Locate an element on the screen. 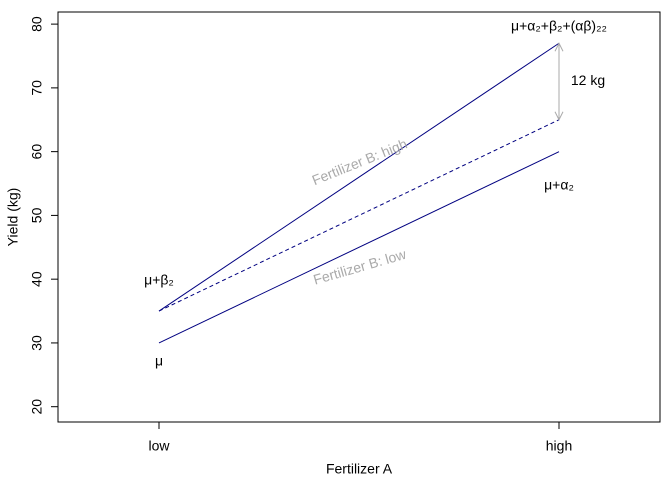  y-axis-label: Yield (kg) is located at coordinates (13, 217).